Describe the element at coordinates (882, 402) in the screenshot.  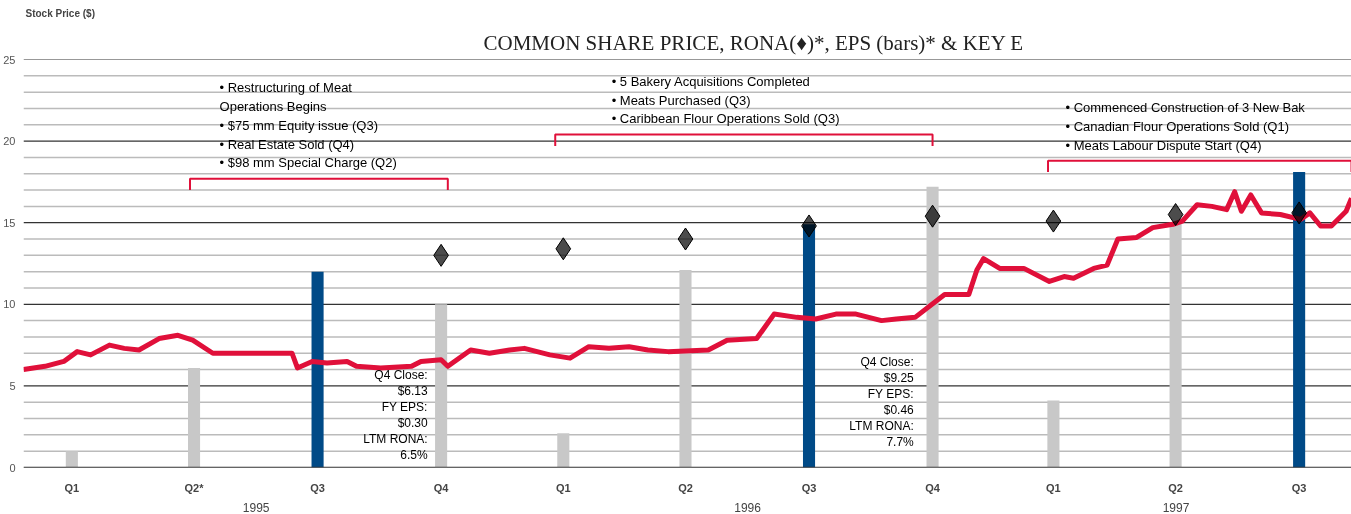
I see `annotation: Q4 Close: $9.25 FY EPS: $0.46 LTM RONA: 7.7%` at that location.